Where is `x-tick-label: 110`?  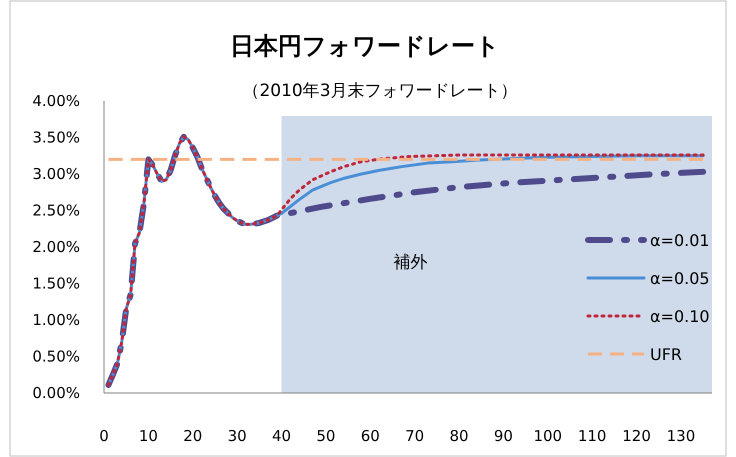
x-tick-label: 110 is located at coordinates (592, 436).